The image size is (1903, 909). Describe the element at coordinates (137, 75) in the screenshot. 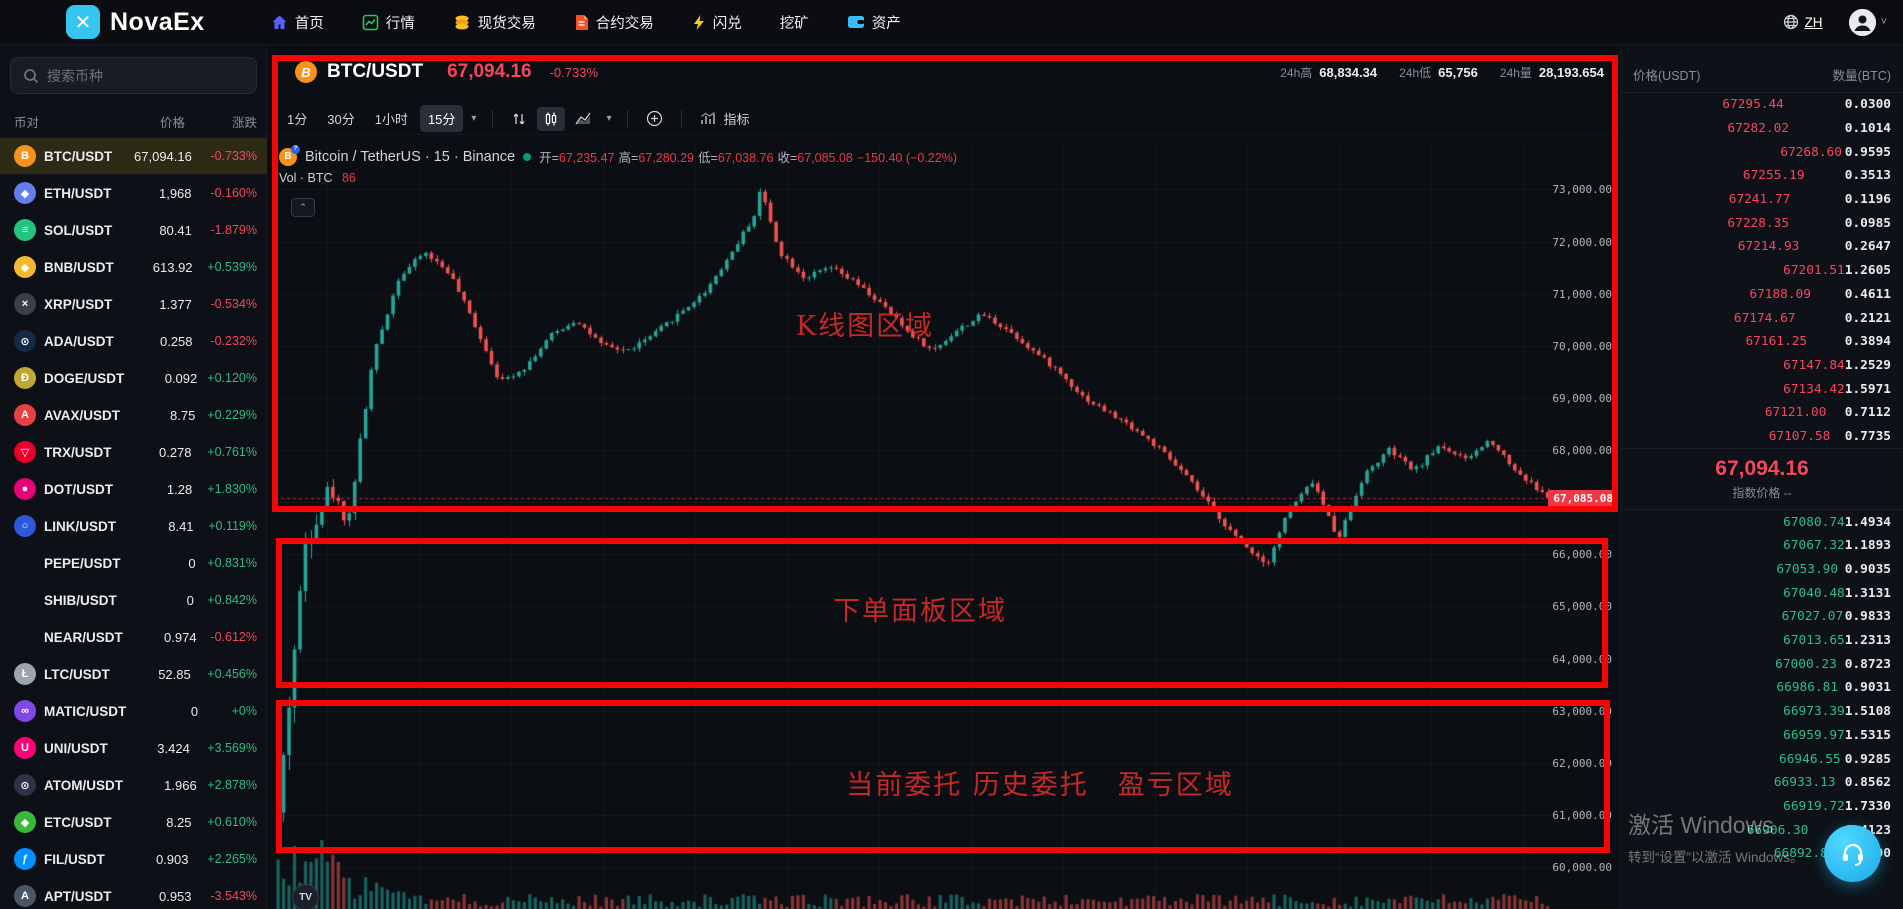

I see `search-input` at that location.